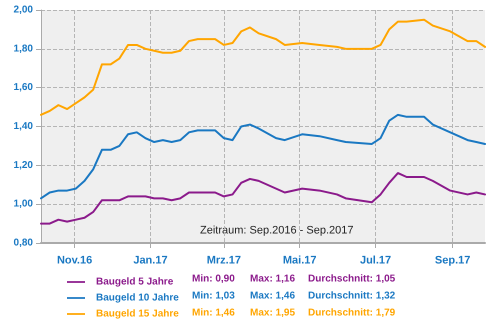 Image resolution: width=500 pixels, height=333 pixels. What do you see at coordinates (24, 165) in the screenshot?
I see `y-tick-label: 1,20` at bounding box center [24, 165].